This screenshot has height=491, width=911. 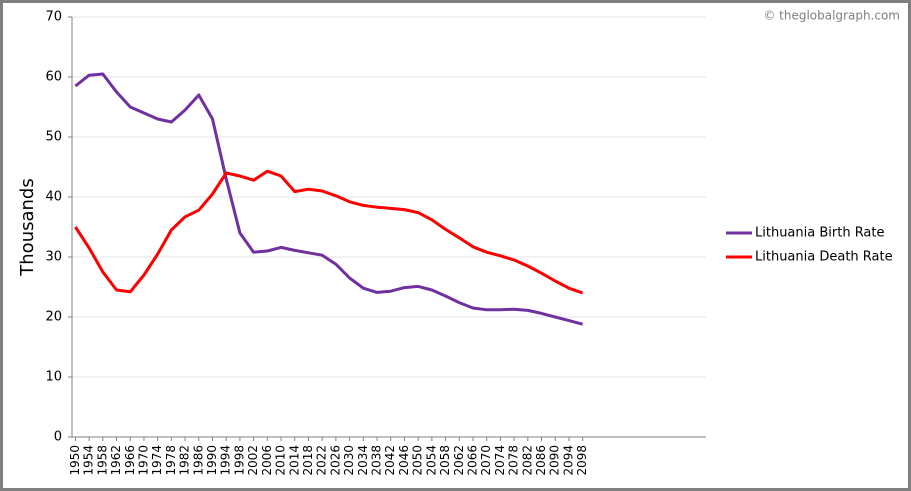 What do you see at coordinates (831, 16) in the screenshot?
I see `watermark: © theglobalgraph.com` at bounding box center [831, 16].